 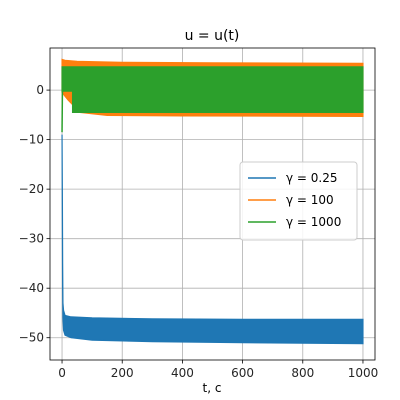 I want to click on x-tick-label: 800, so click(x=302, y=373).